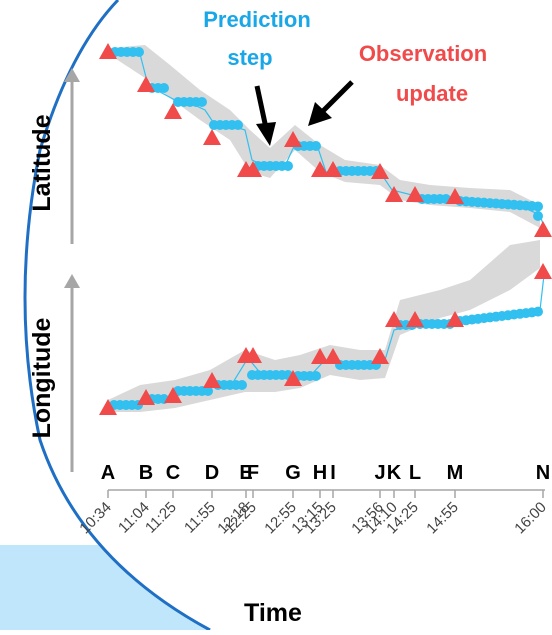 Image resolution: width=552 pixels, height=635 pixels. Describe the element at coordinates (455, 473) in the screenshot. I see `observation-letter-m: M` at that location.